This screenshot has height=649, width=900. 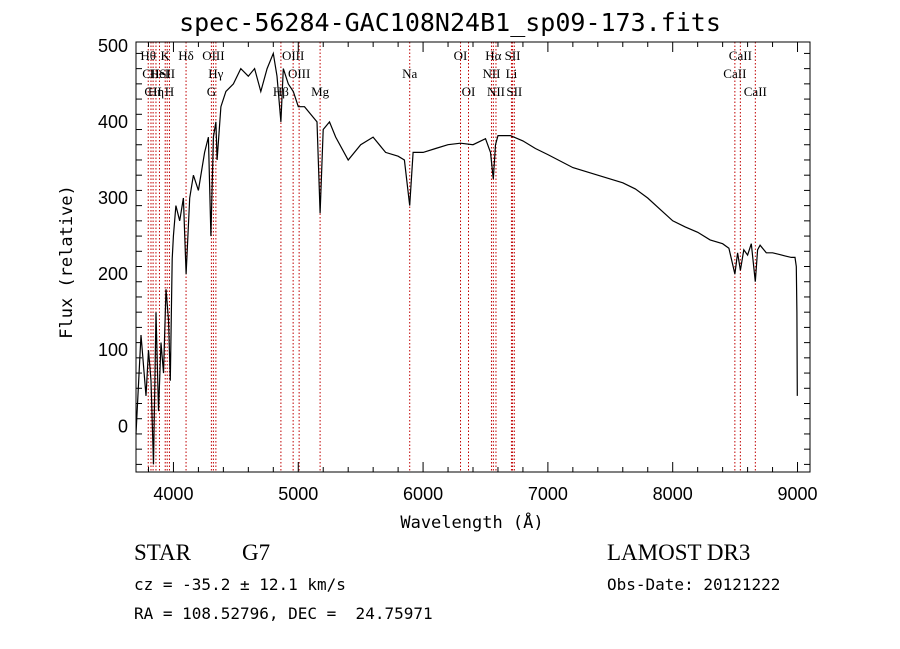 What do you see at coordinates (694, 584) in the screenshot?
I see `observation-date: Obs-Date: 20121222` at bounding box center [694, 584].